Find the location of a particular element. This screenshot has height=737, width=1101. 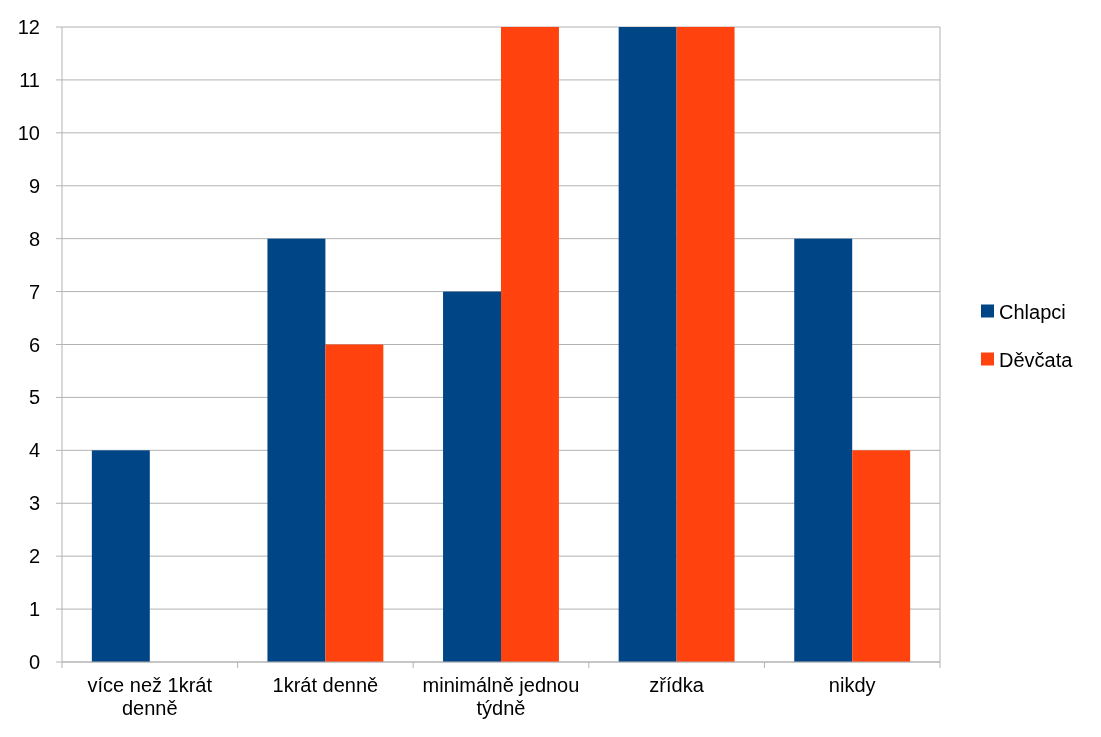

legend-label: Děvčata is located at coordinates (1036, 359).